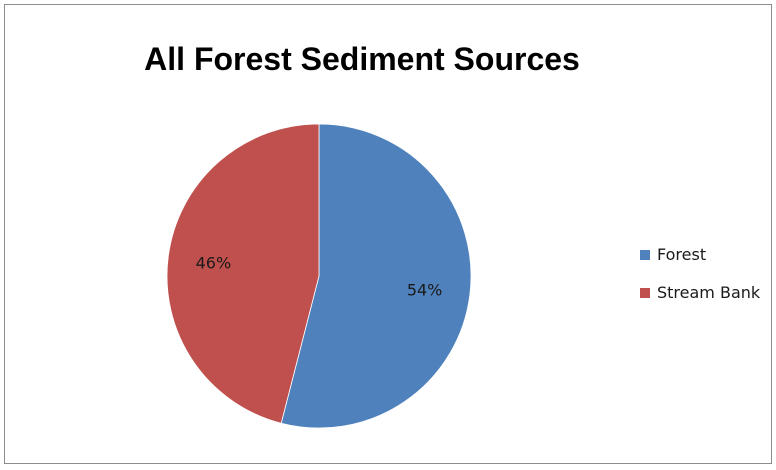 This screenshot has height=470, width=776. I want to click on data-label-group: 54% 46%, so click(319, 277).